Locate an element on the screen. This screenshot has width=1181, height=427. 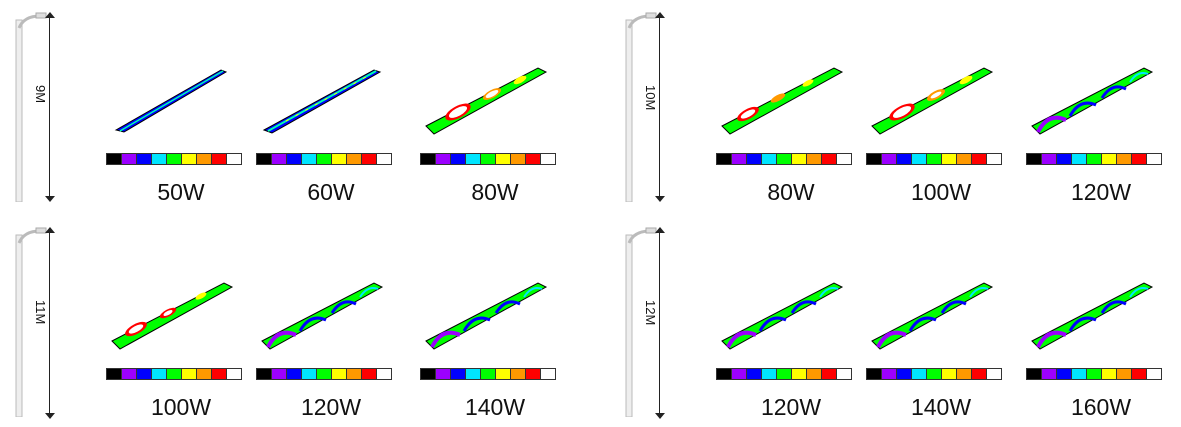
wattage-label: 160W is located at coordinates (1101, 407).